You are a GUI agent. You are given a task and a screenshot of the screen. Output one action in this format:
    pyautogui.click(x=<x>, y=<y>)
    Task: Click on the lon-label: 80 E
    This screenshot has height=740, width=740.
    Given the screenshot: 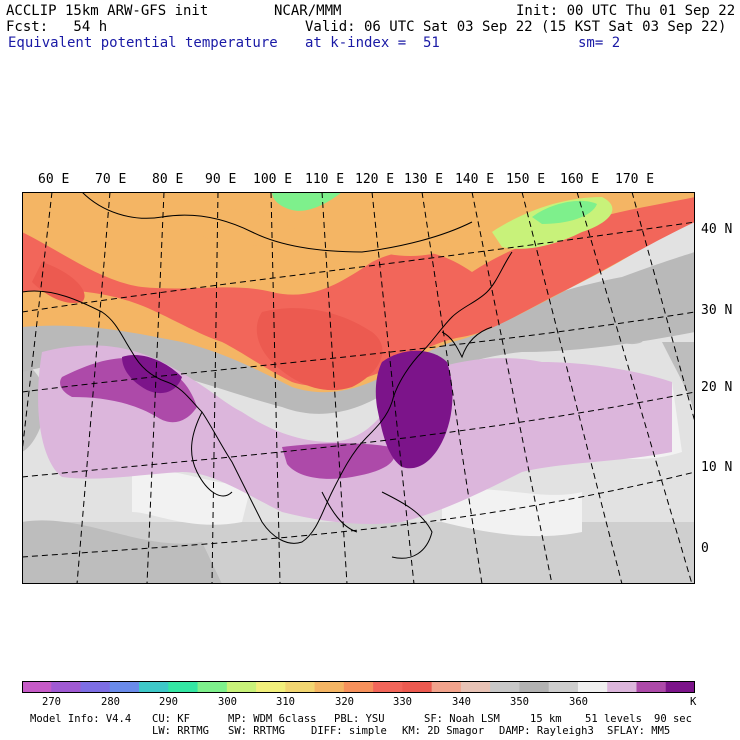 What is the action you would take?
    pyautogui.click(x=168, y=179)
    